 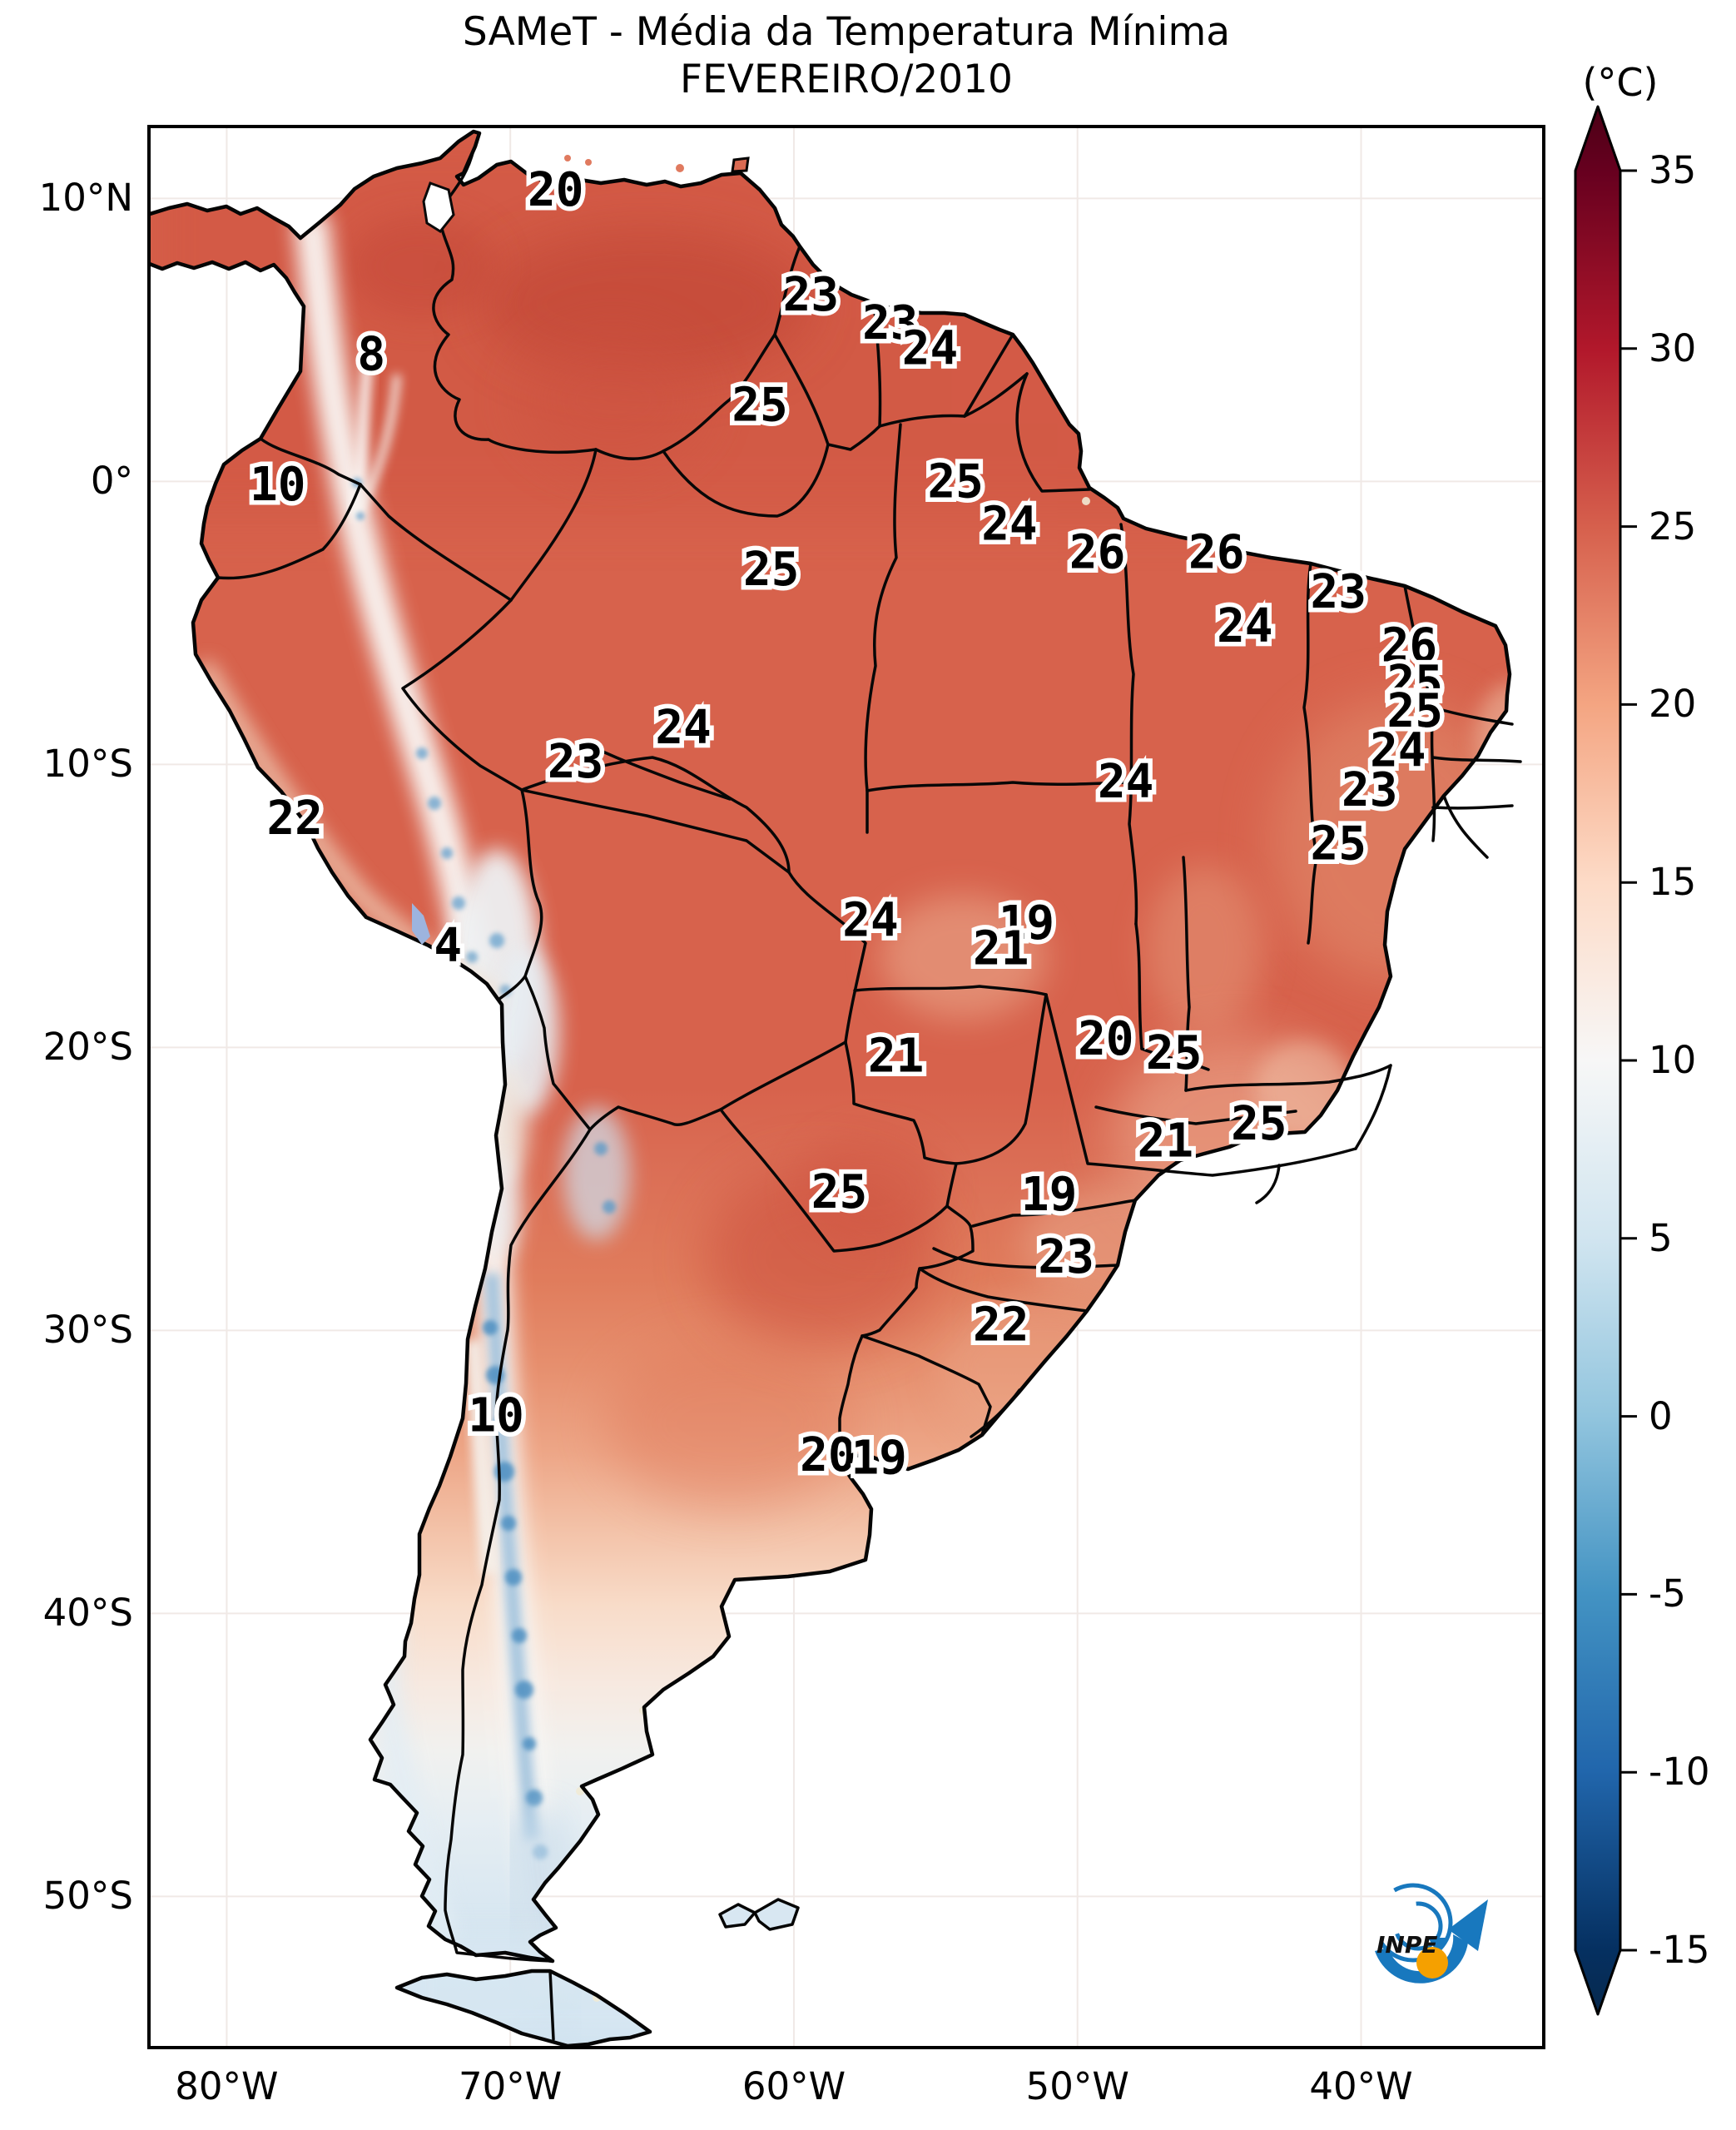 What do you see at coordinates (1468, 1925) in the screenshot?
I see `inpe-arrowhead-icon` at bounding box center [1468, 1925].